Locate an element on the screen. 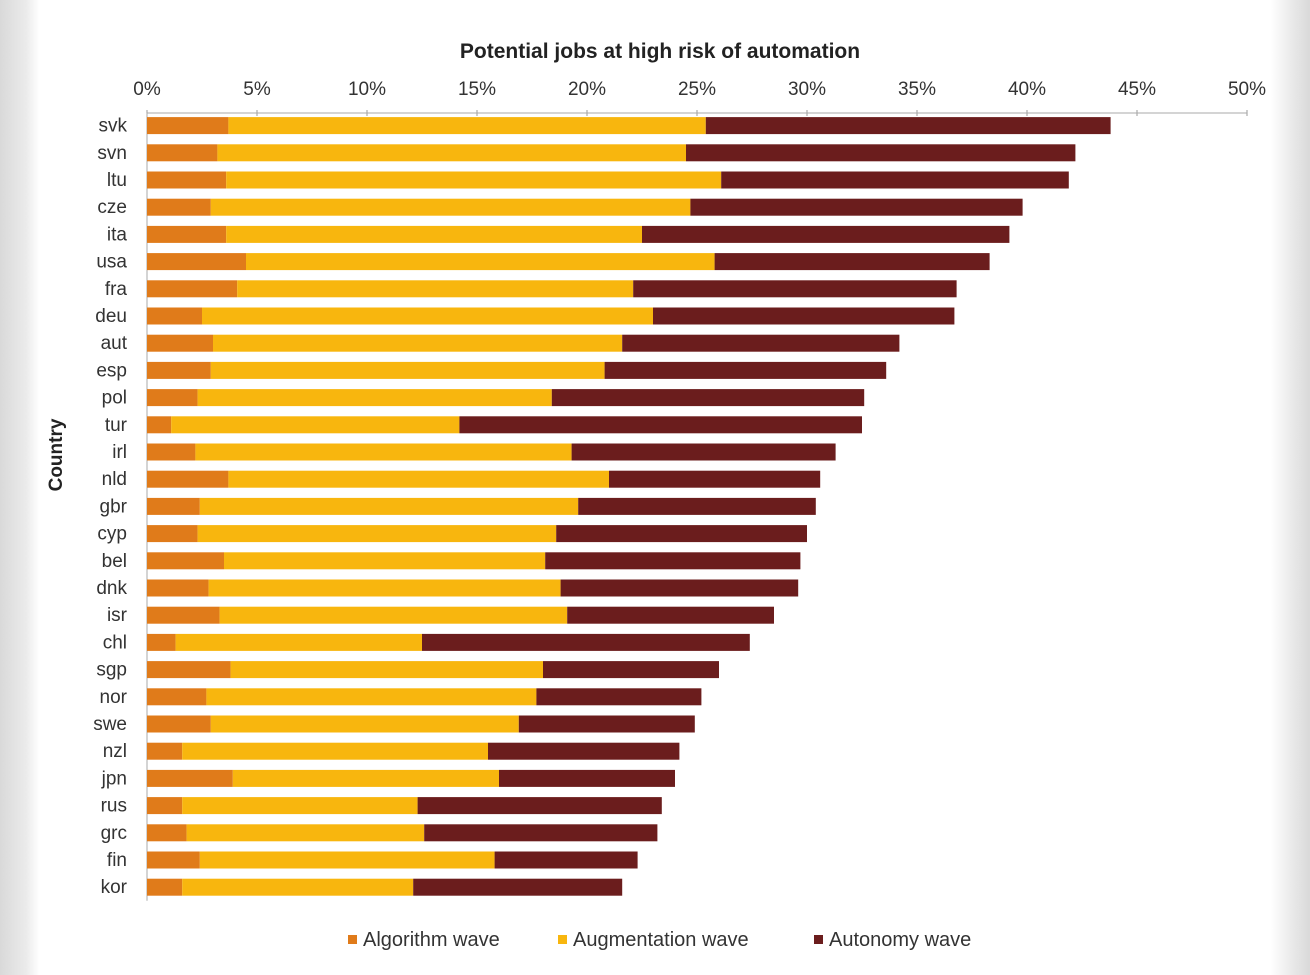 The width and height of the screenshot is (1310, 975). bar-autonomy-wave-fin is located at coordinates (566, 860).